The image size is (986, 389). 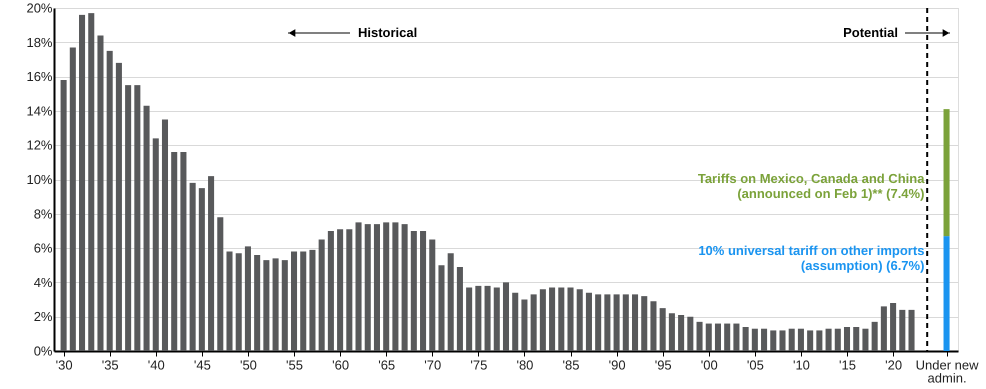 I want to click on x-tick-label: '65, so click(x=387, y=365).